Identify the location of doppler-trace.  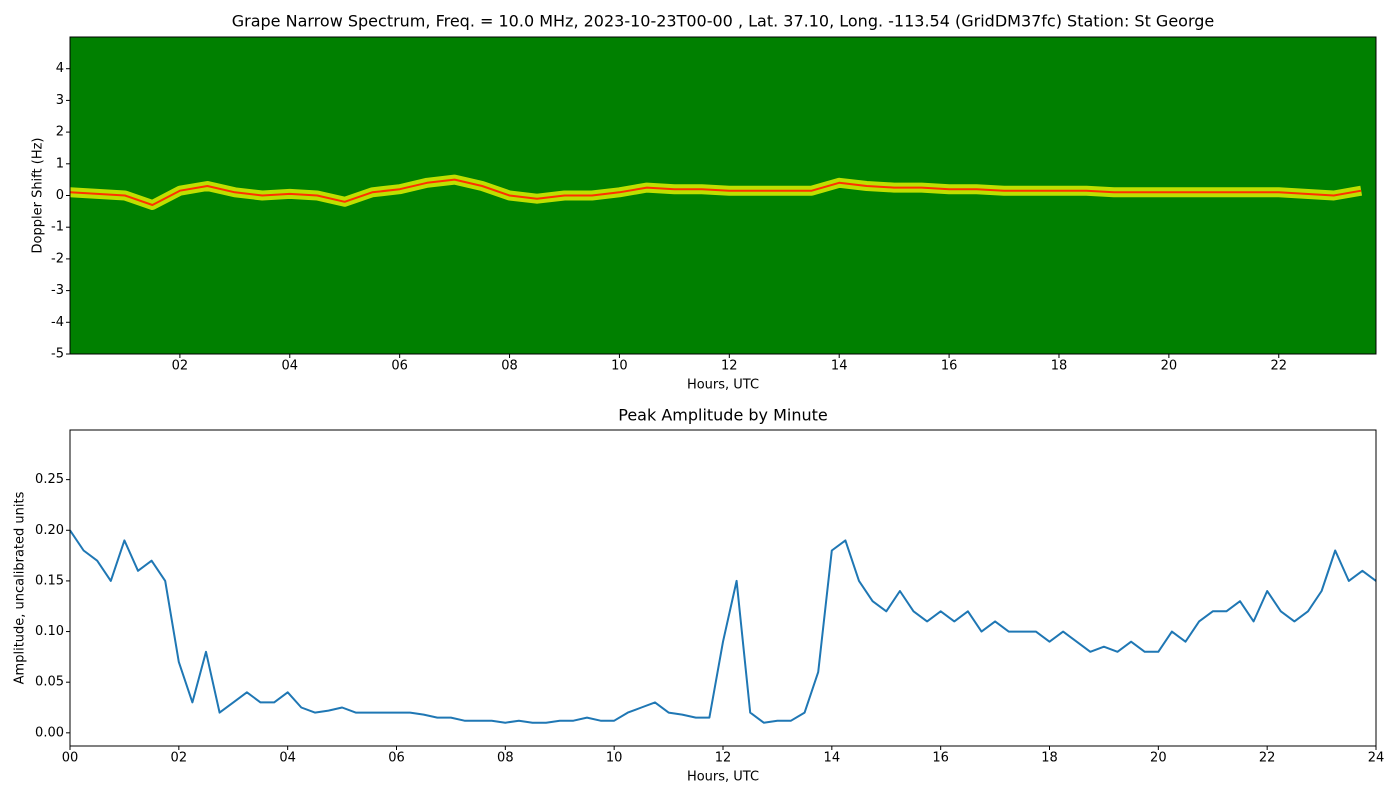
(715, 192).